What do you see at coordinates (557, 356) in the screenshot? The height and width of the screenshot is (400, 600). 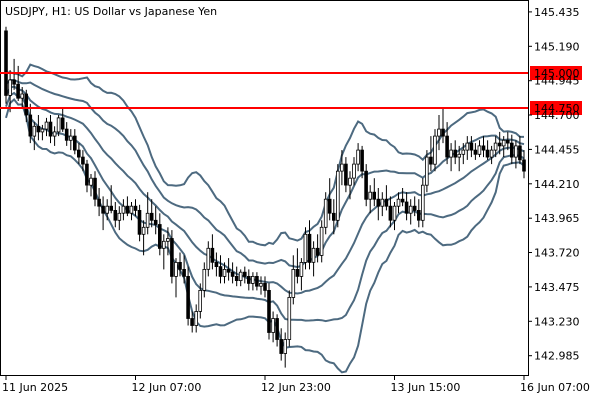 I see `y-tick-label: 142.985` at bounding box center [557, 356].